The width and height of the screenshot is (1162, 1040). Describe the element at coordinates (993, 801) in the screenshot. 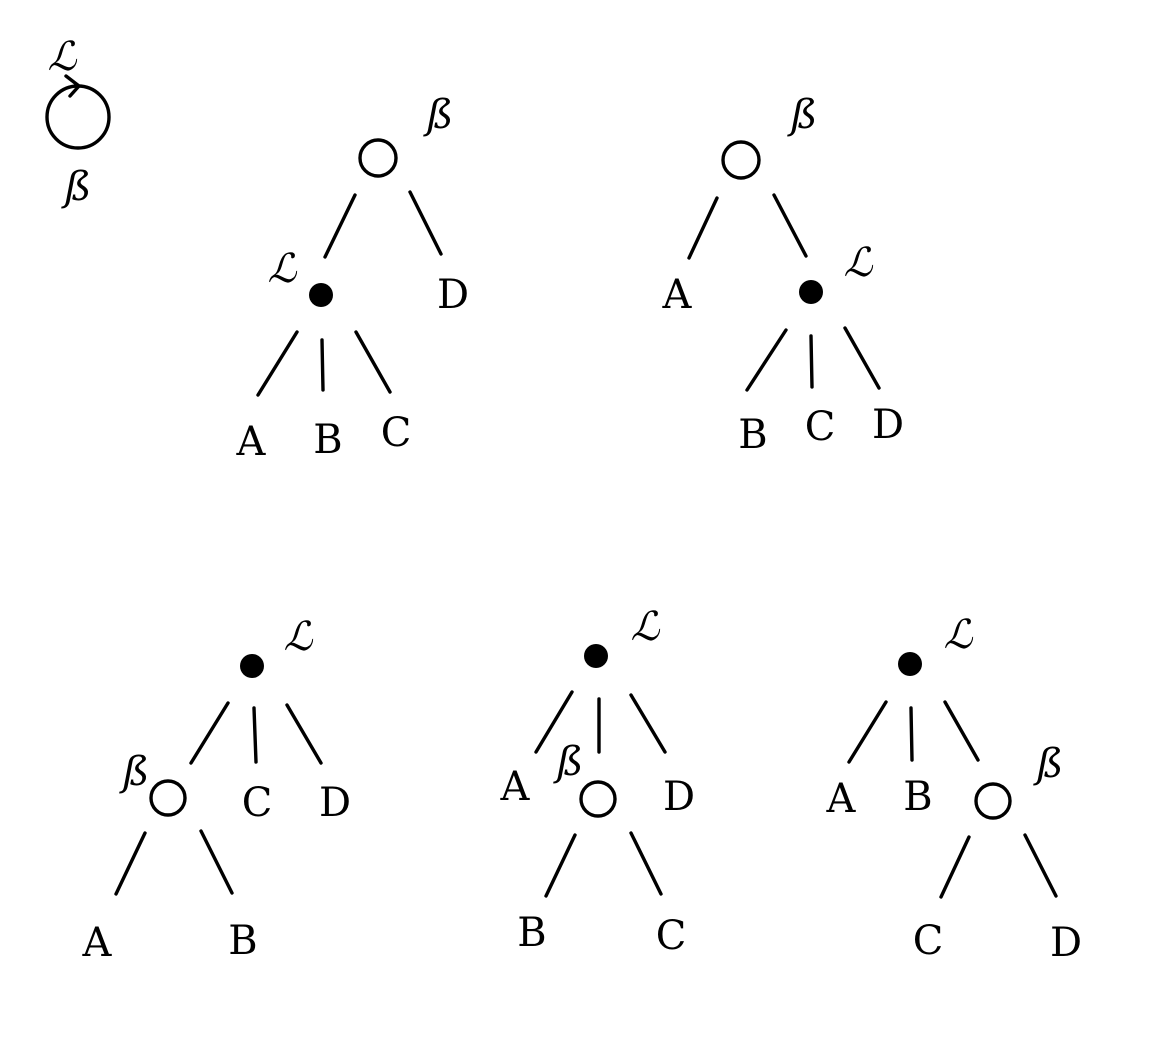

I see `tree-5-child-open-node` at that location.